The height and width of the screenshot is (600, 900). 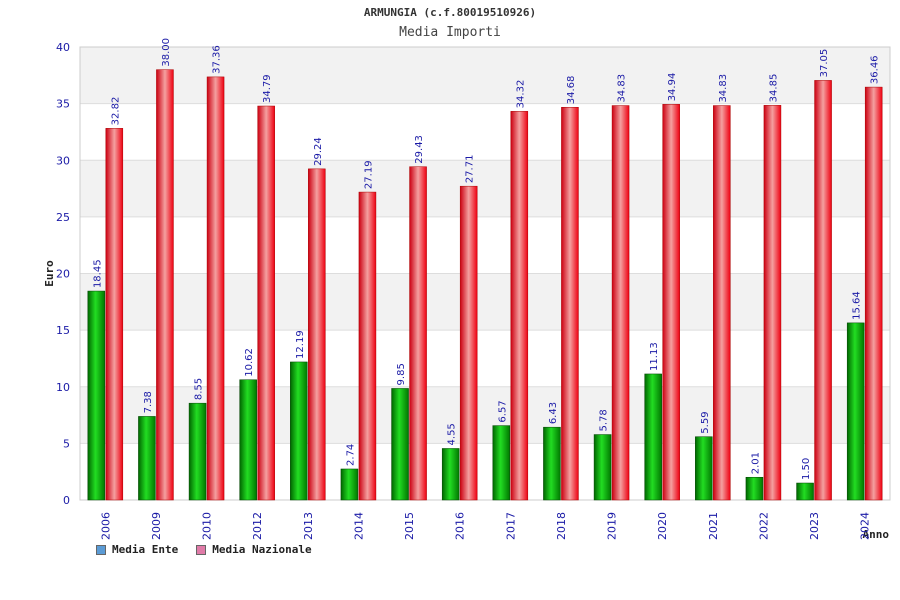 I want to click on legend-label-media-ente: Media Ente, so click(x=145, y=549).